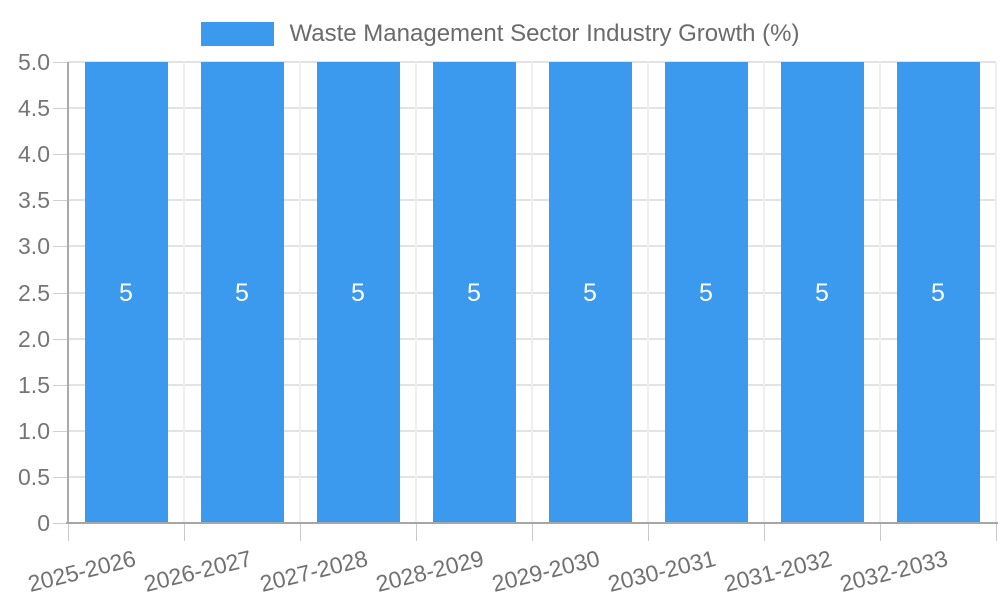 Image resolution: width=1000 pixels, height=600 pixels. Describe the element at coordinates (34, 62) in the screenshot. I see `y-tick-label: 5.0` at that location.